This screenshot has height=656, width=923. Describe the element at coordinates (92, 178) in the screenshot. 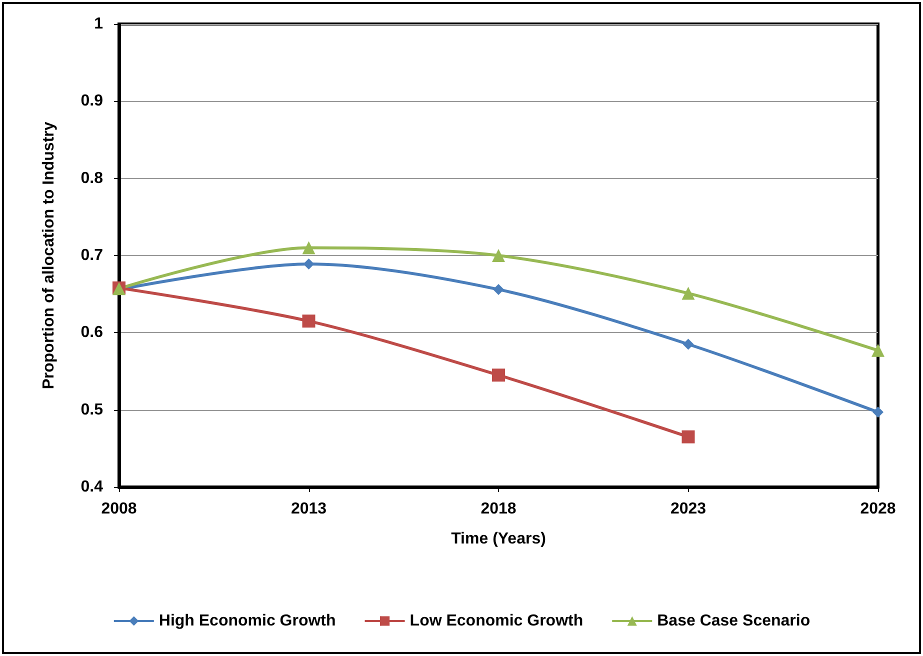

I see `y-tick-label: 0.8` at that location.